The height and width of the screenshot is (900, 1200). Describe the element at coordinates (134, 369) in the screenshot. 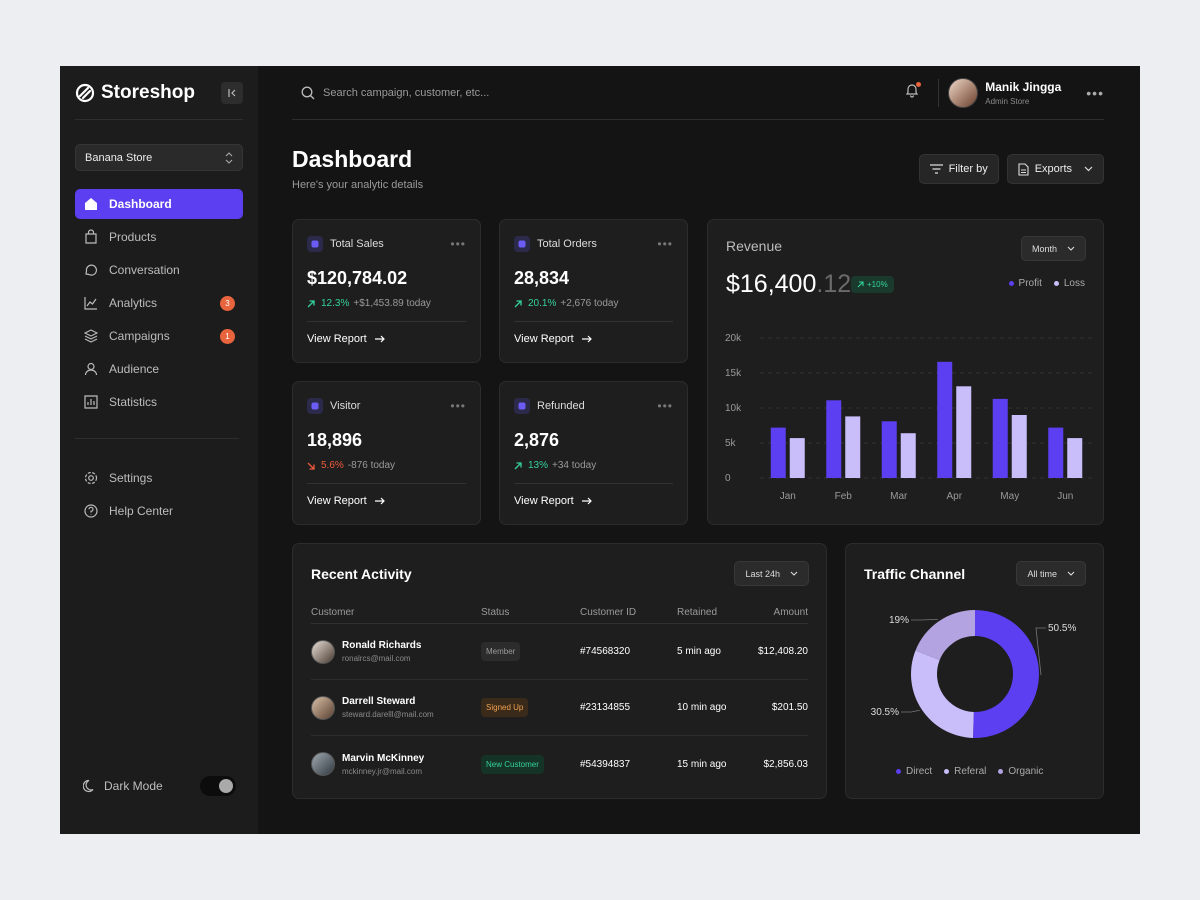

I see `sidebar-item-label: Audience` at that location.